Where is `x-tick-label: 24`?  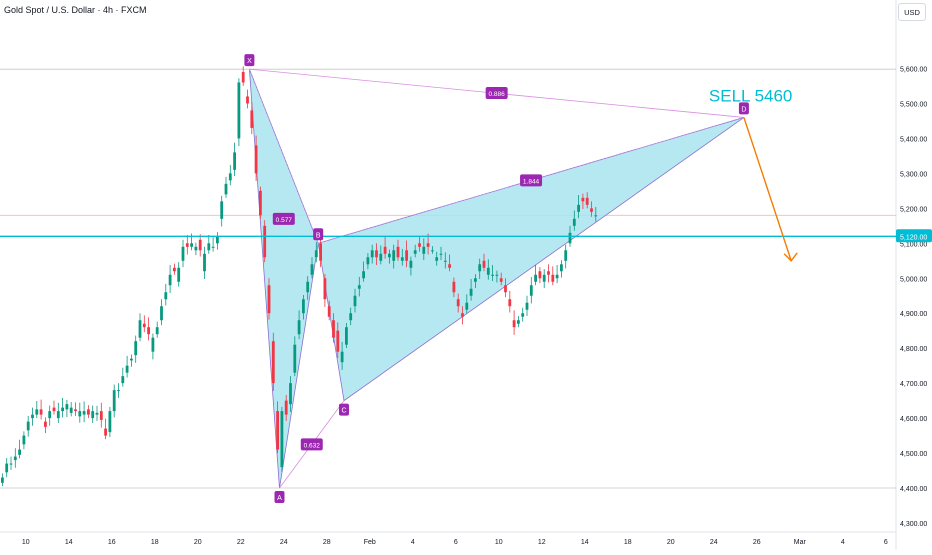 x-tick-label: 24 is located at coordinates (284, 542).